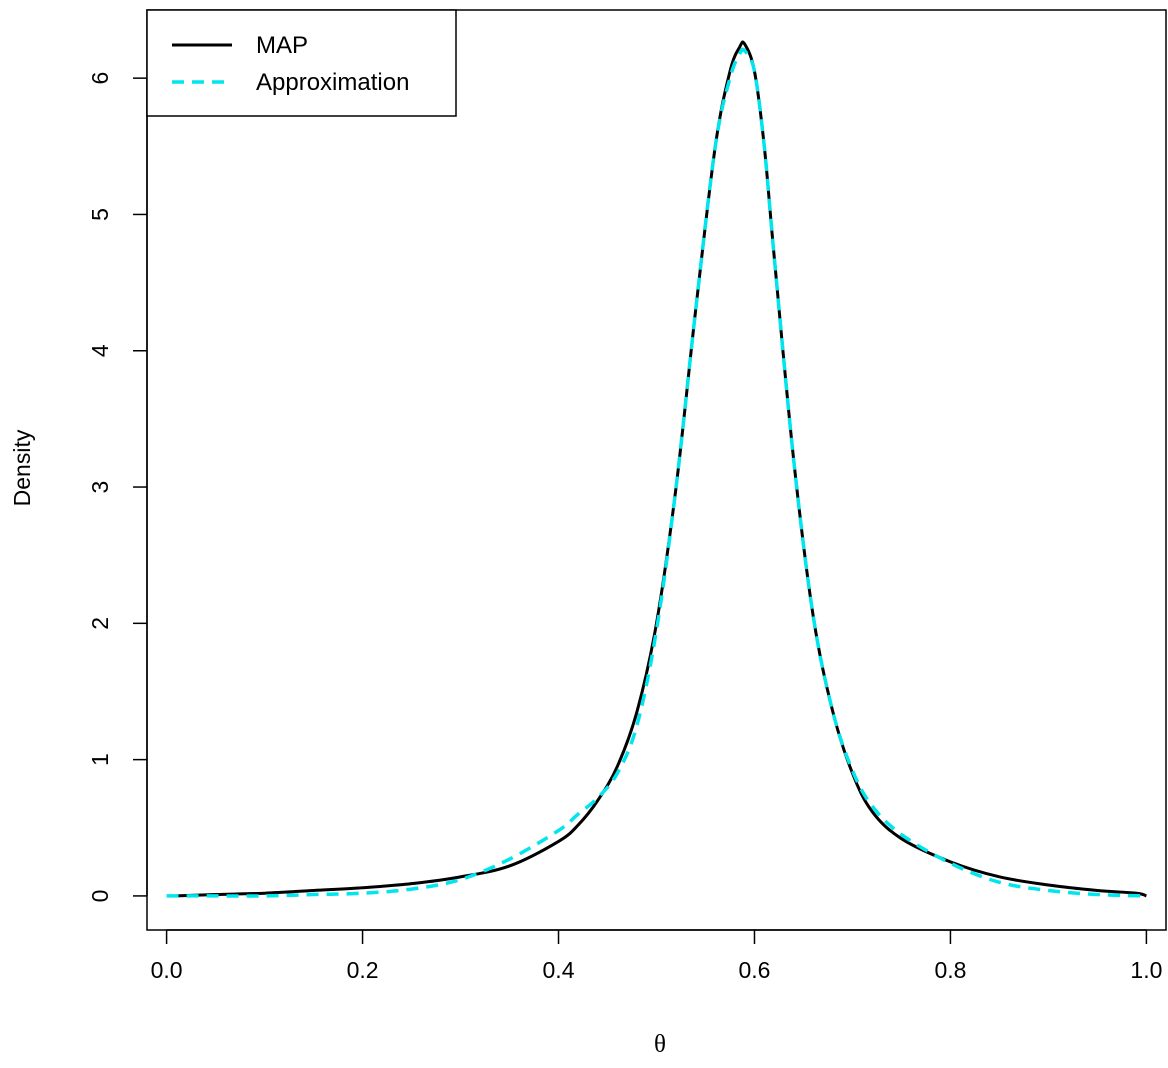  Describe the element at coordinates (100, 350) in the screenshot. I see `y-tick-label: 4` at that location.